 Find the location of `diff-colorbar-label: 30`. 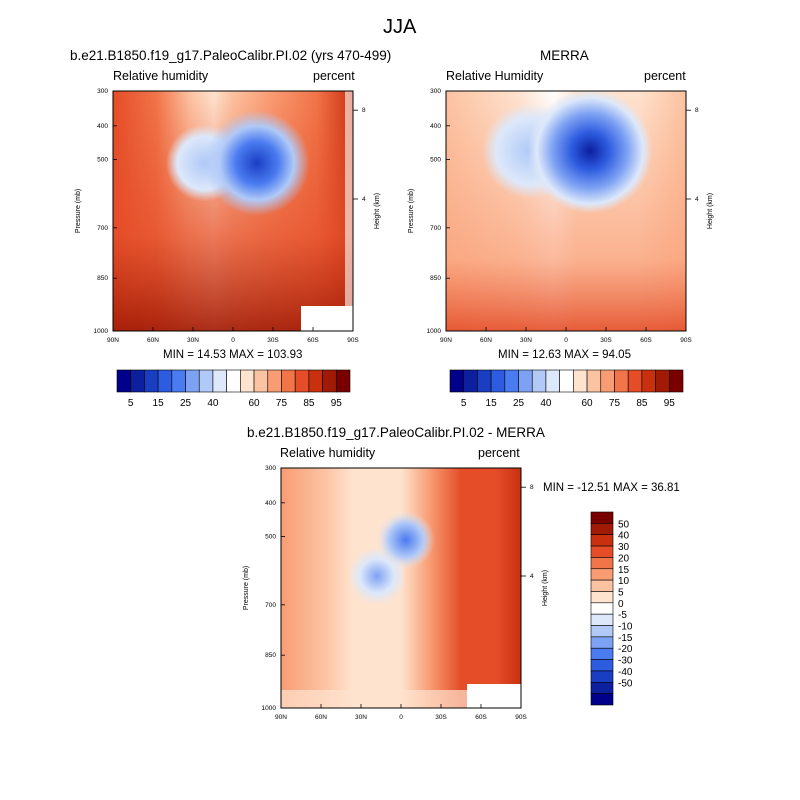

diff-colorbar-label: 30 is located at coordinates (624, 547).